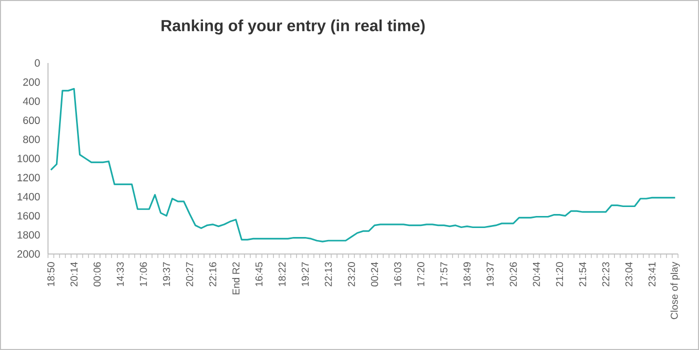 This screenshot has height=350, width=699. What do you see at coordinates (29, 196) in the screenshot?
I see `y-tick-label: 1400` at bounding box center [29, 196].